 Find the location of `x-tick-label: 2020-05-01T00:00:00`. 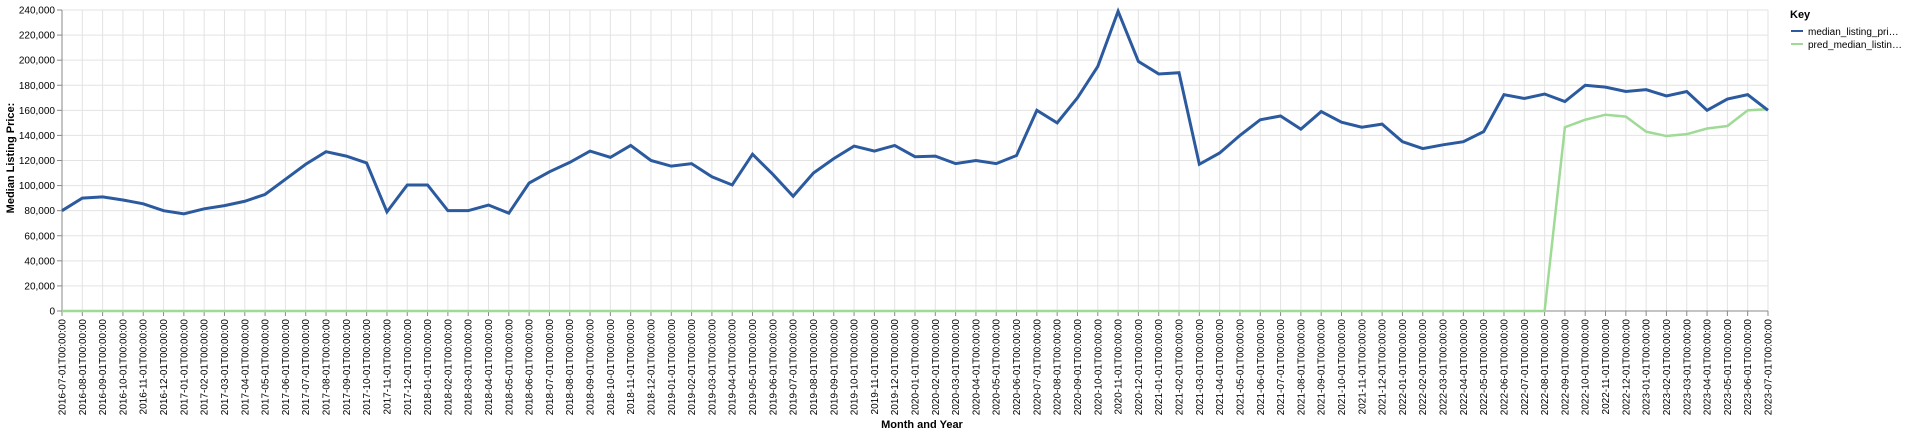

x-tick-label: 2020-05-01T00:00:00 is located at coordinates (997, 367).